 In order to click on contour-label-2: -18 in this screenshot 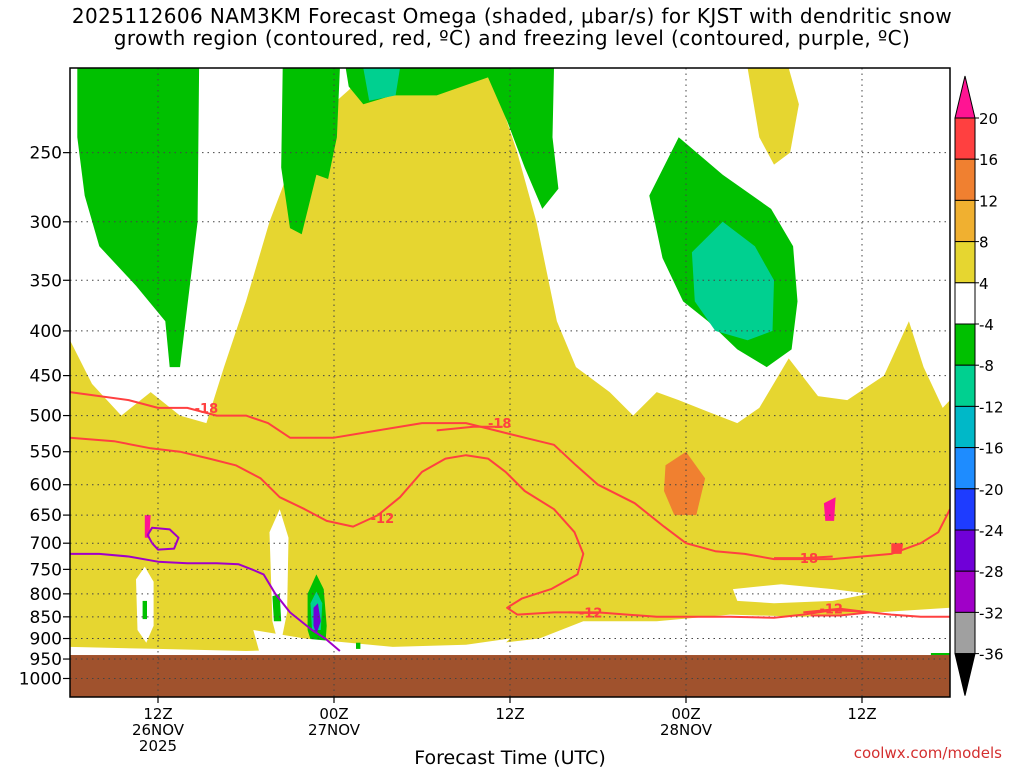, I will do `click(807, 559)`.